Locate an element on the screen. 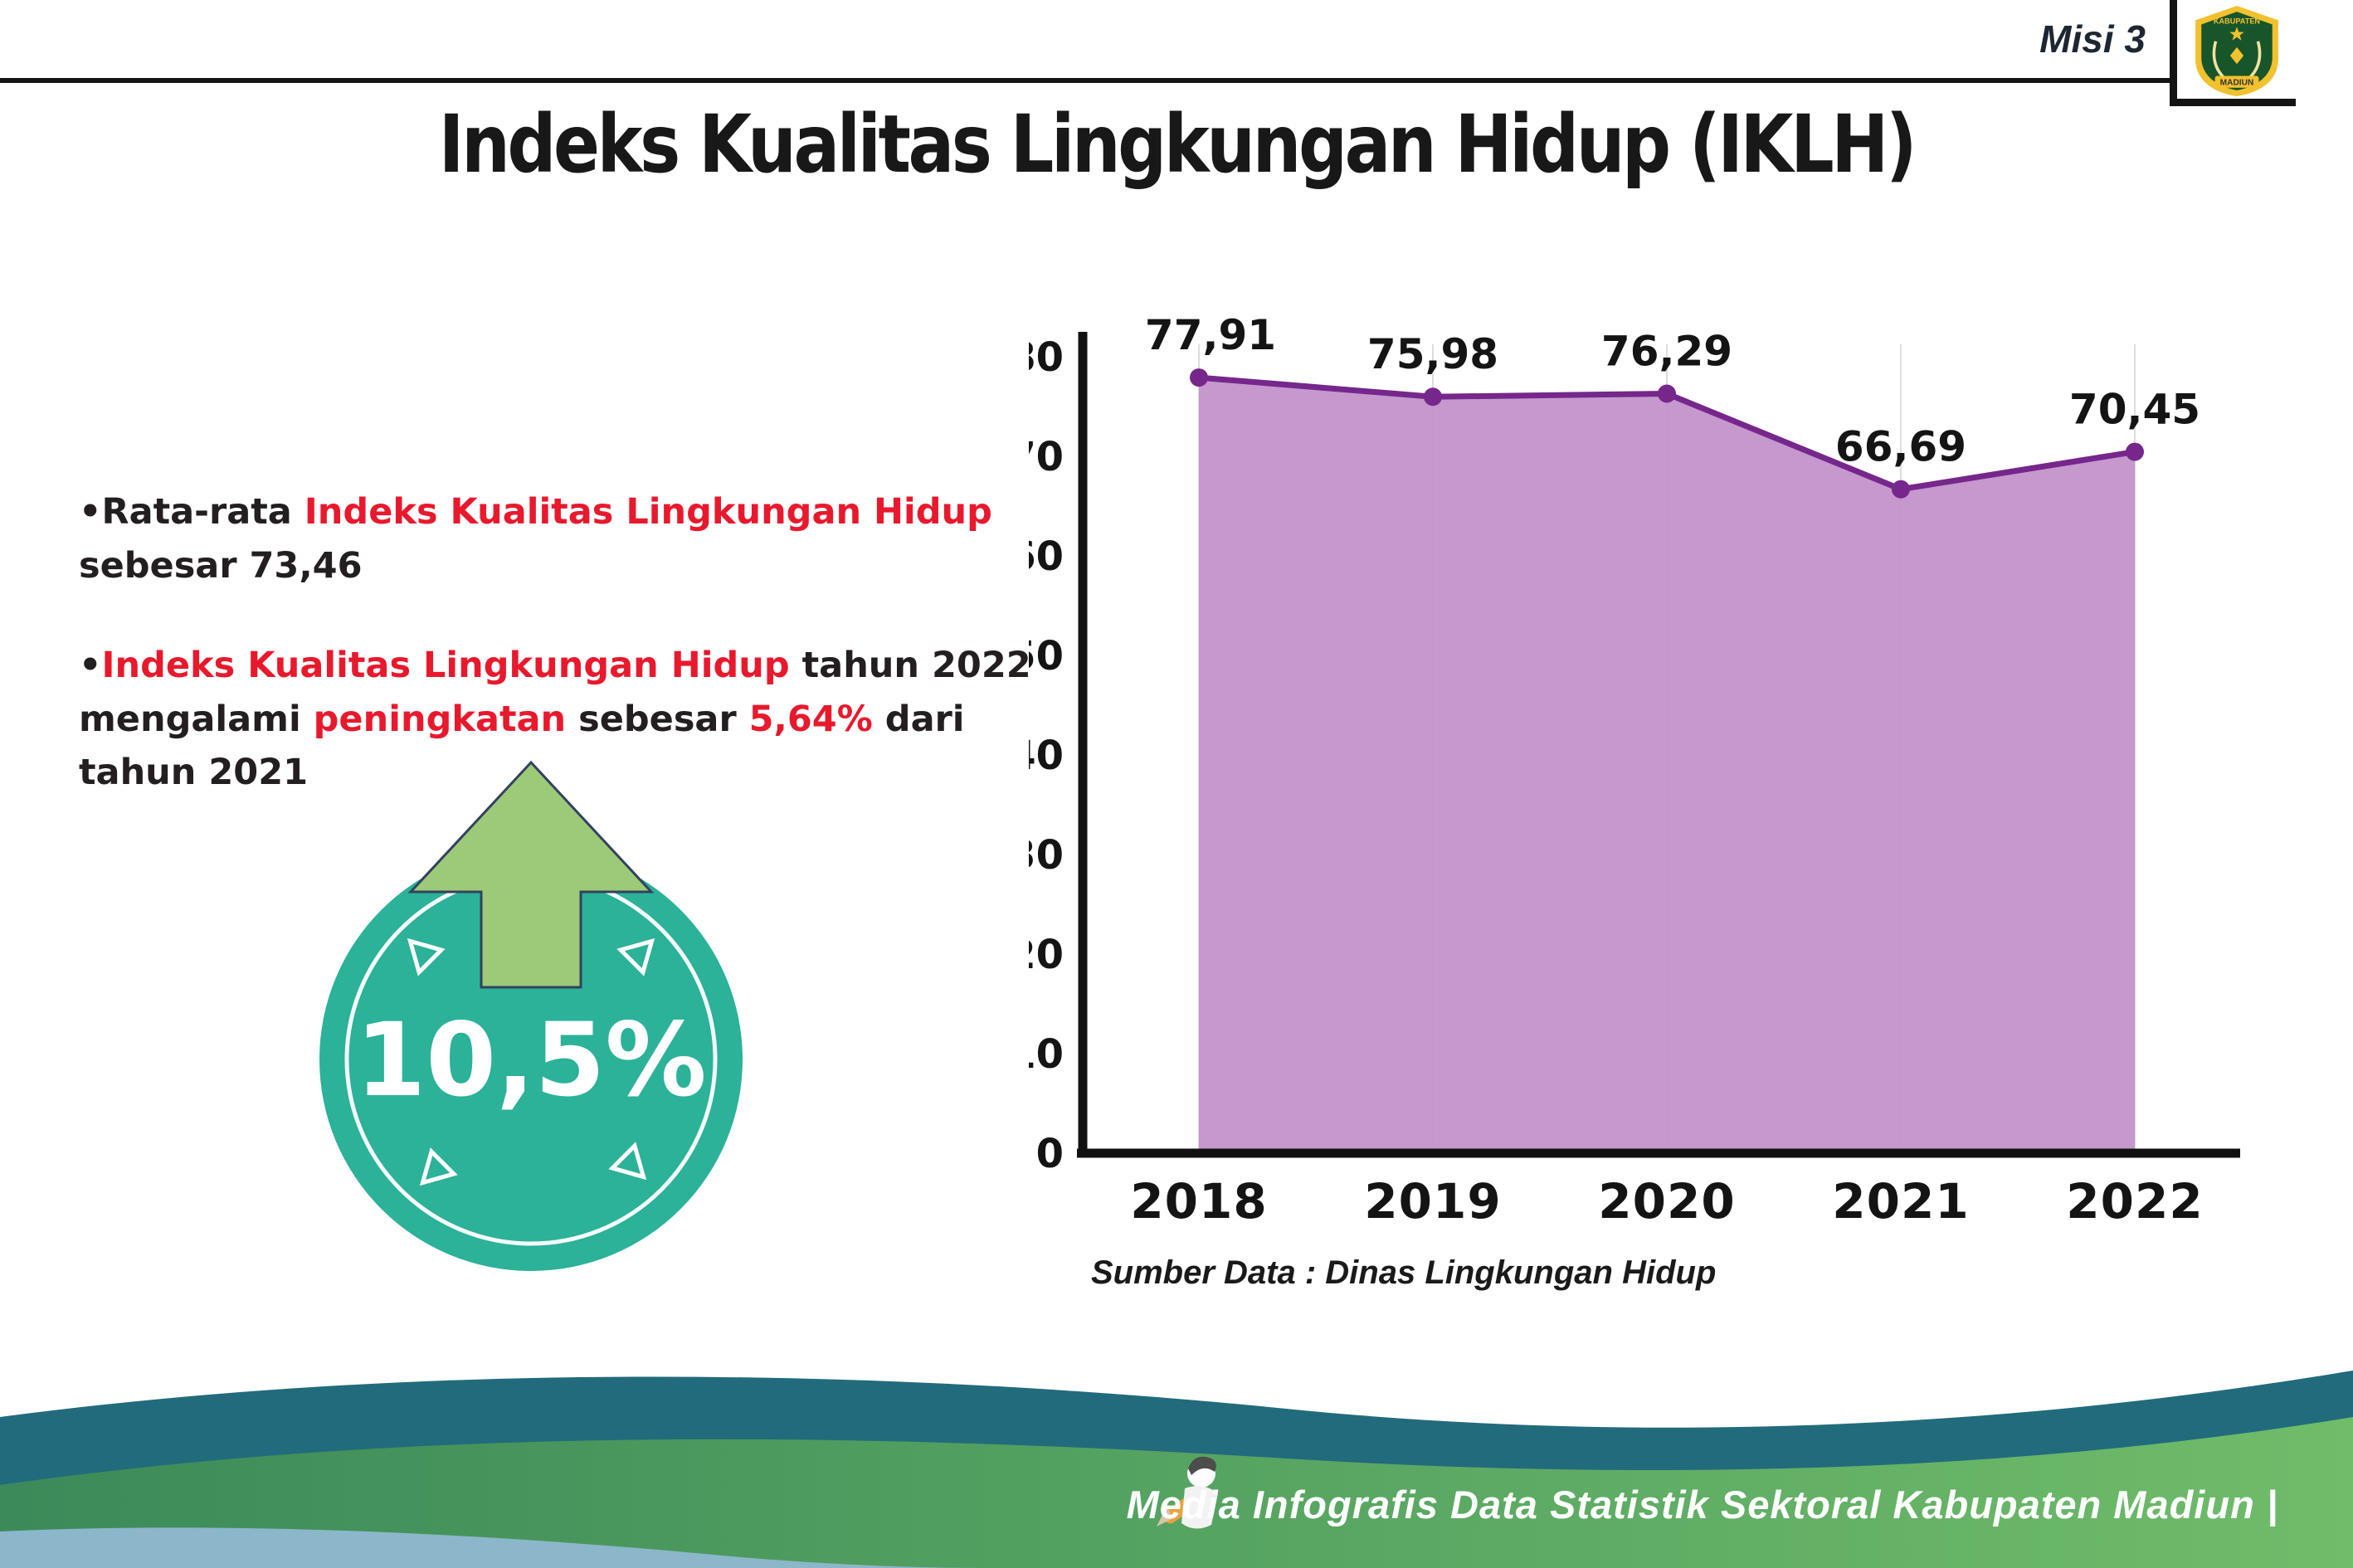 The image size is (2353, 1568). logo-star is located at coordinates (2236, 34).